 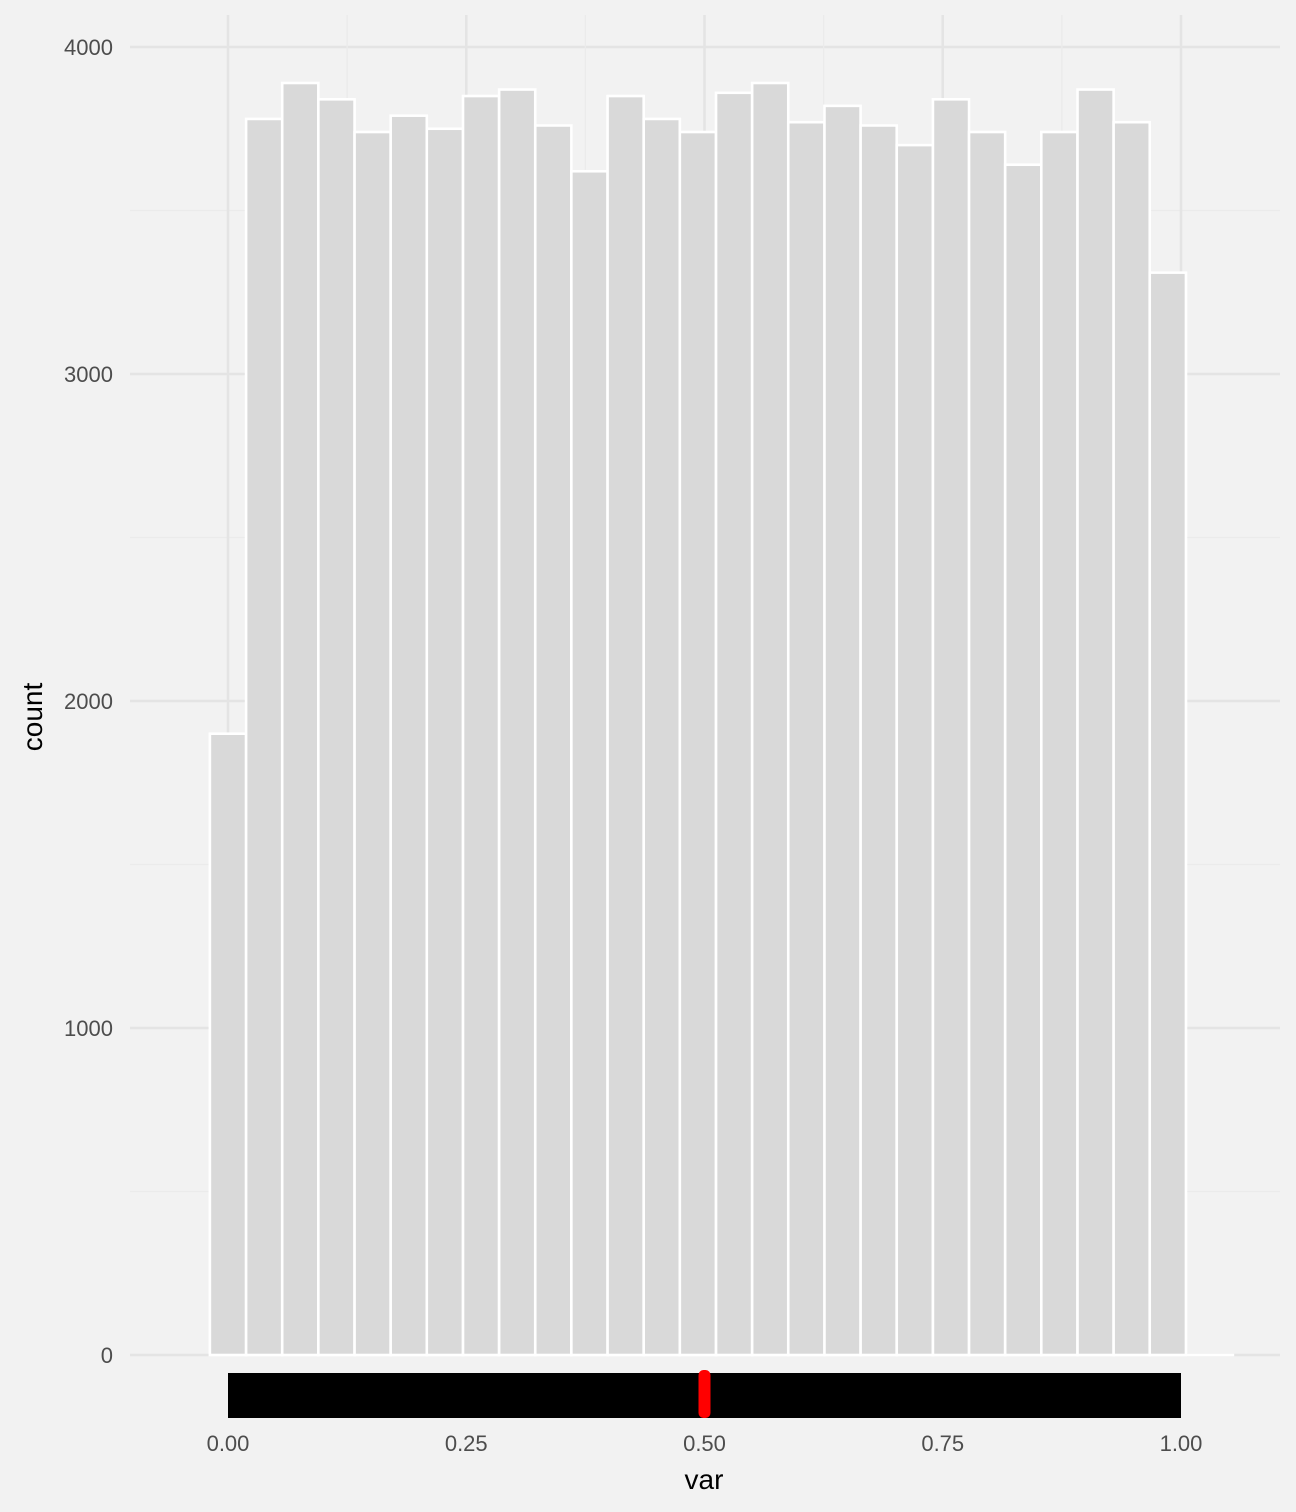 What do you see at coordinates (704, 1443) in the screenshot?
I see `x-tick-label: 0.50` at bounding box center [704, 1443].